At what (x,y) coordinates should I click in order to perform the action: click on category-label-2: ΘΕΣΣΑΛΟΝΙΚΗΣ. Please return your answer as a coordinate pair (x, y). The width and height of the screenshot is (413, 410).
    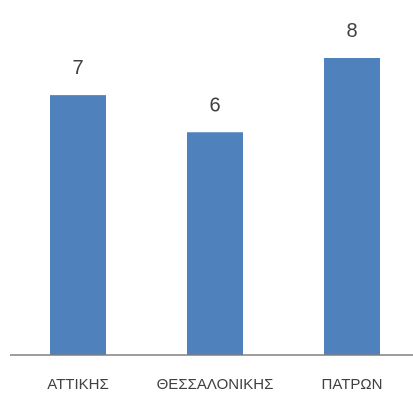
    Looking at the image, I should click on (215, 384).